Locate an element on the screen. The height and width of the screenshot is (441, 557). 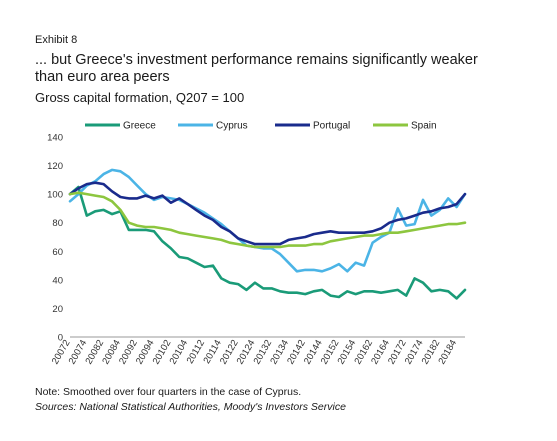
series-line-spain is located at coordinates (267, 220).